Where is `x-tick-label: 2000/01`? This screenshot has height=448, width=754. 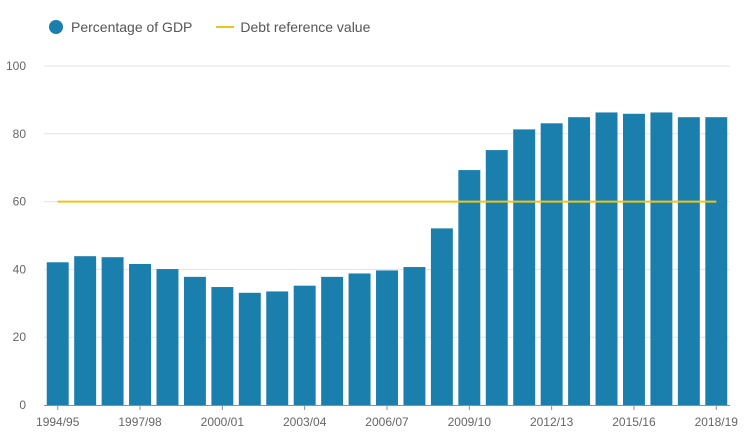 x-tick-label: 2000/01 is located at coordinates (223, 422).